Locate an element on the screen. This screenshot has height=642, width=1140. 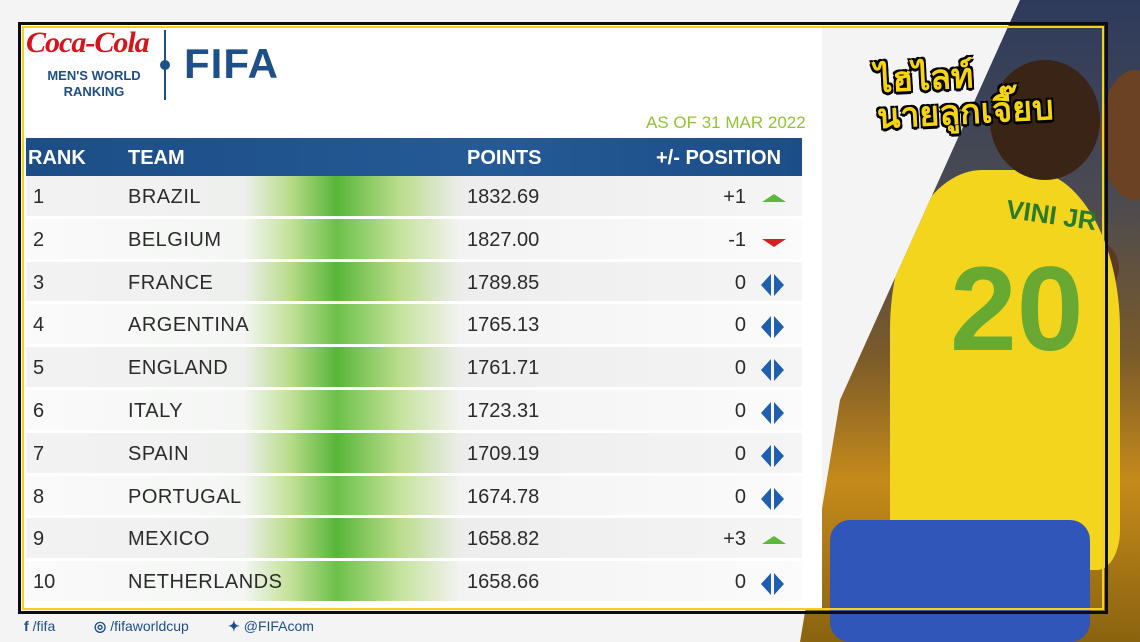
team-cell: ARGENTINA is located at coordinates (189, 325).